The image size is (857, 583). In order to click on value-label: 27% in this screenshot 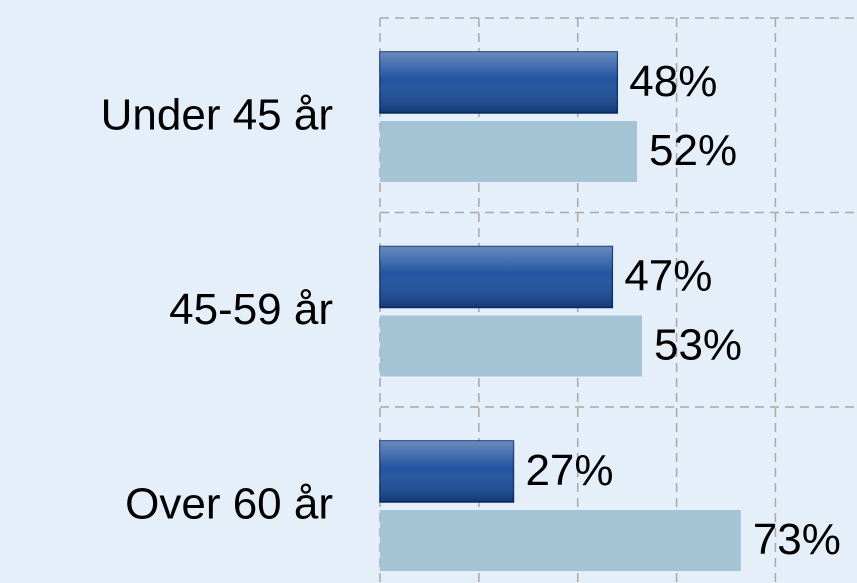, I will do `click(569, 470)`.